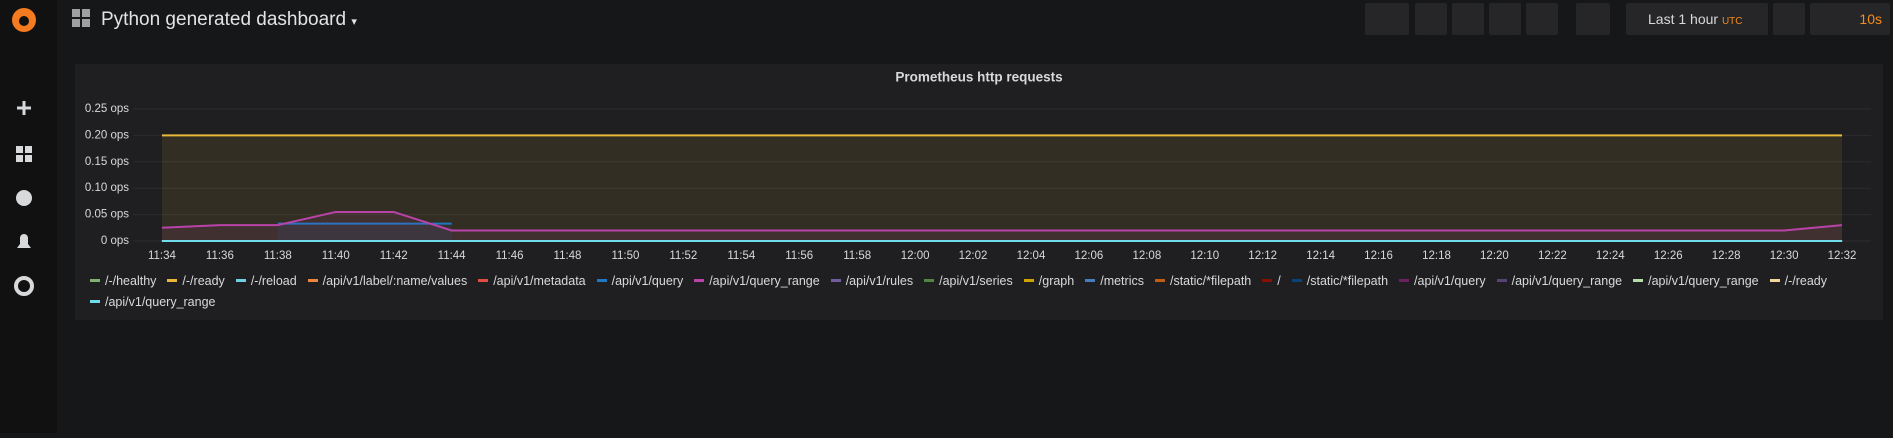 The image size is (1893, 438). I want to click on share-button, so click(1468, 19).